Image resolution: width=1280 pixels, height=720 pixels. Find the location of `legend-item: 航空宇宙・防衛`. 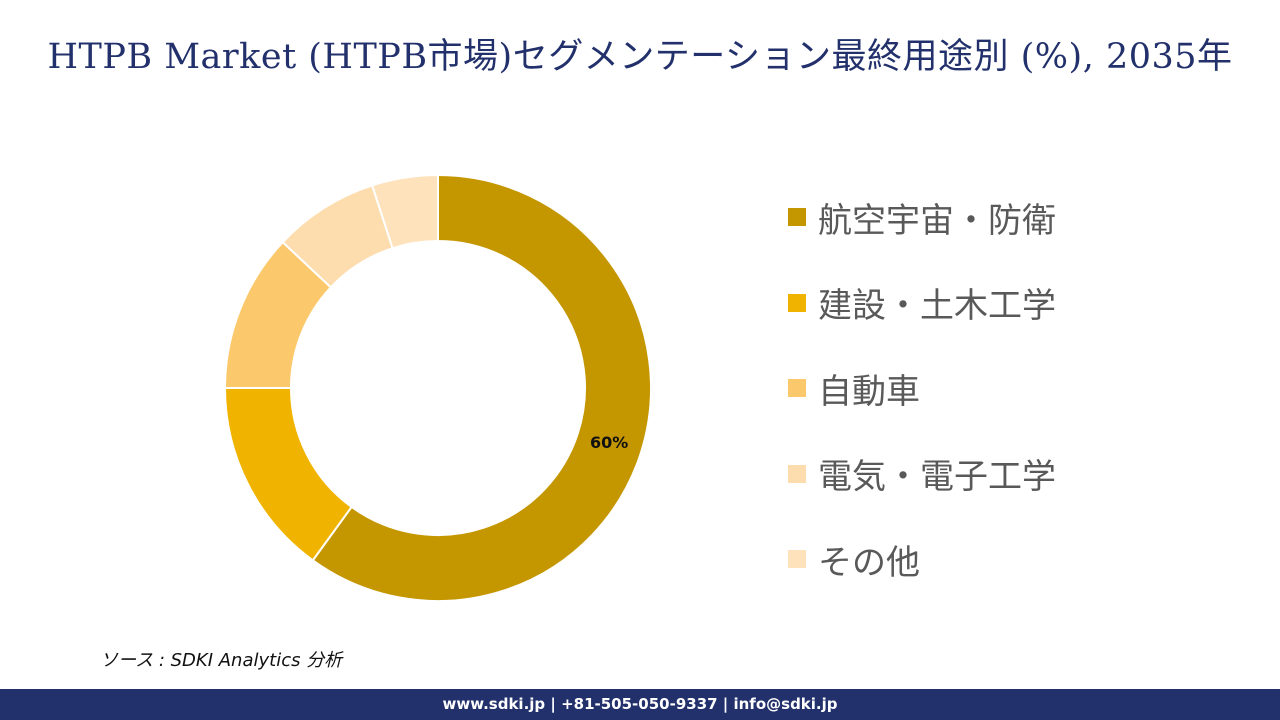

legend-item: 航空宇宙・防衛 is located at coordinates (1008, 218).